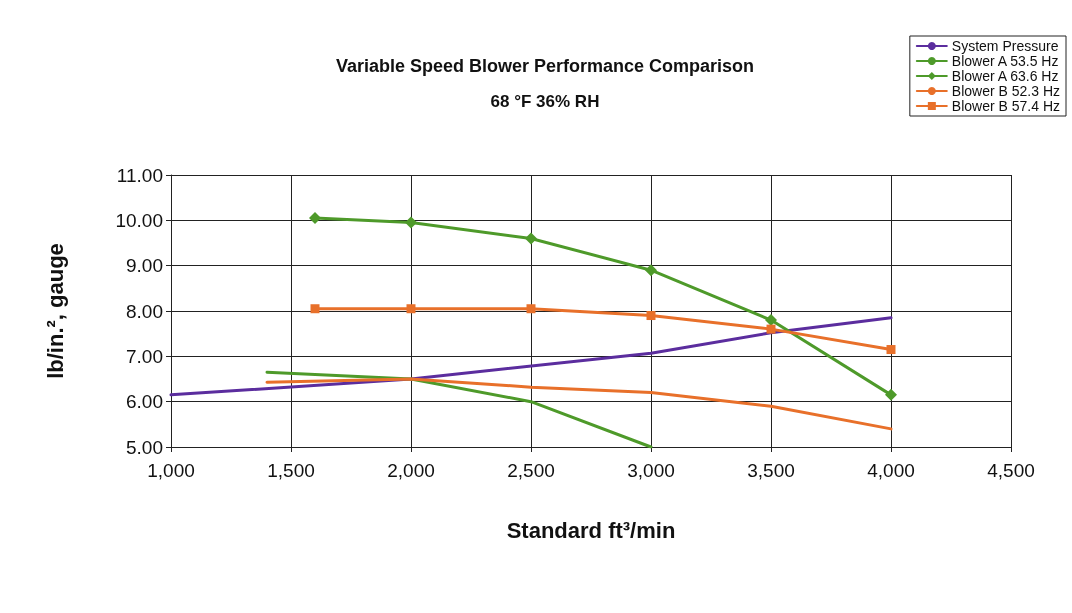 This screenshot has height=613, width=1072. Describe the element at coordinates (531, 470) in the screenshot. I see `x-tick-label: 2,500` at that location.